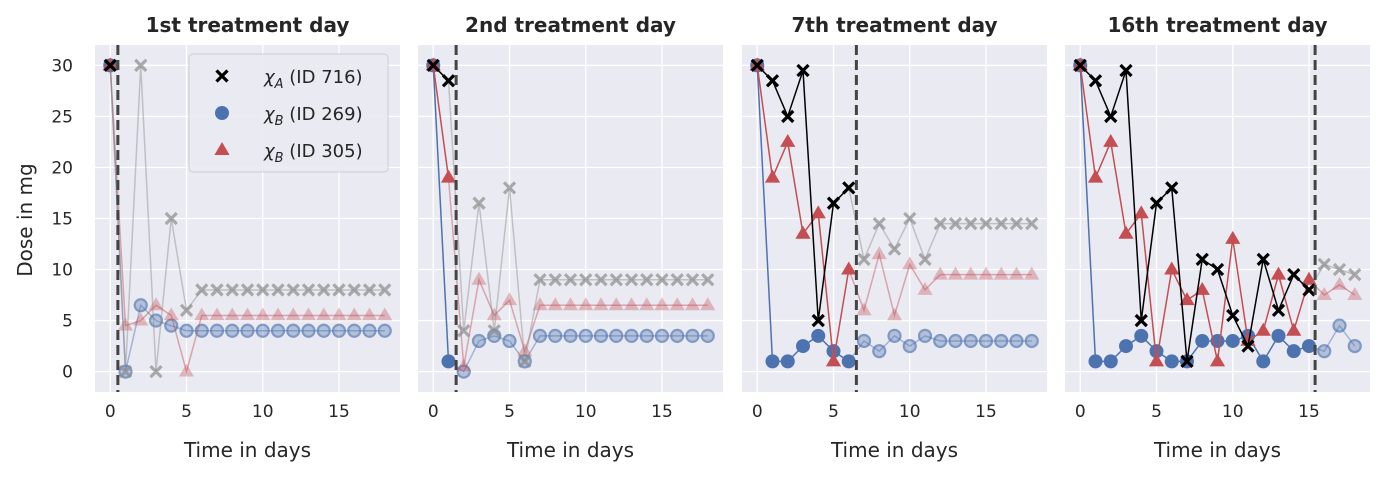 The image size is (1385, 478). Describe the element at coordinates (62, 168) in the screenshot. I see `y-tick-label: 20` at that location.